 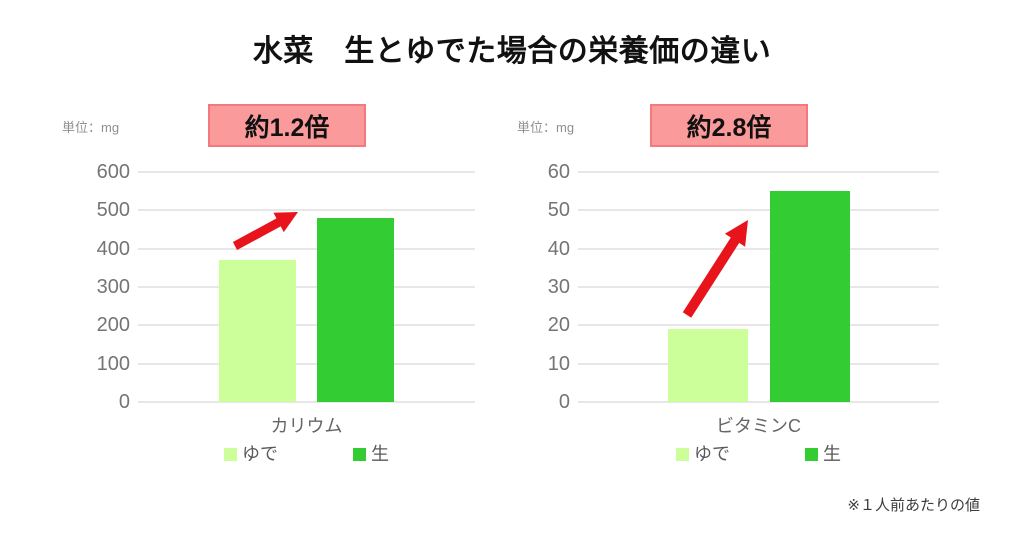 What do you see at coordinates (113, 325) in the screenshot?
I see `y-axis-tick-label: 200` at bounding box center [113, 325].